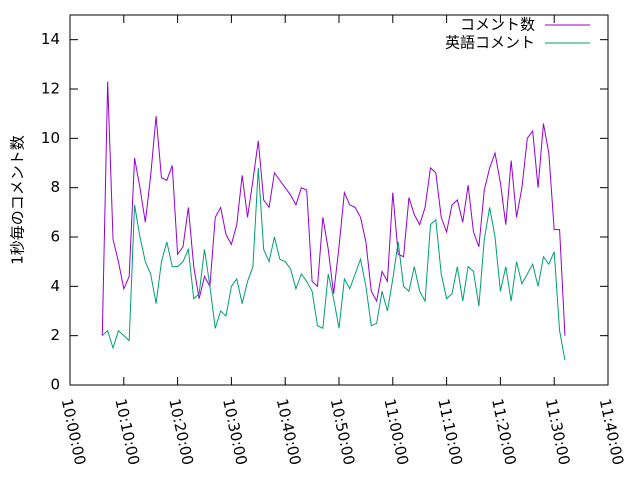 This screenshot has height=480, width=640. I want to click on x-tick-label: 10:20:00, so click(181, 432).